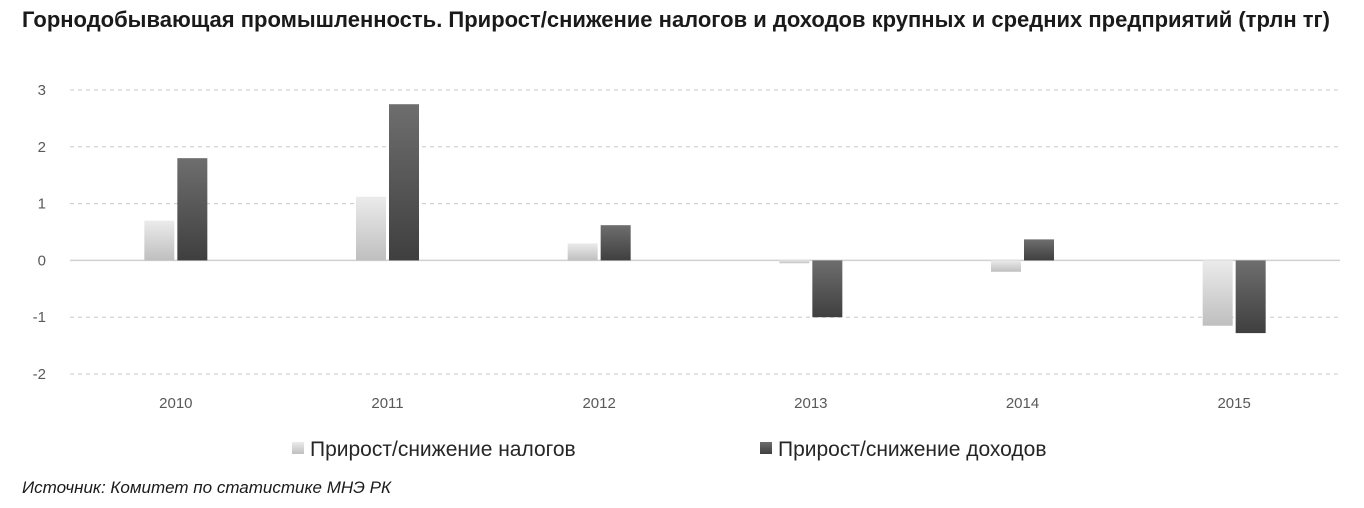 Image resolution: width=1364 pixels, height=508 pixels. What do you see at coordinates (582, 252) in the screenshot?
I see `bar-taxes-2012` at bounding box center [582, 252].